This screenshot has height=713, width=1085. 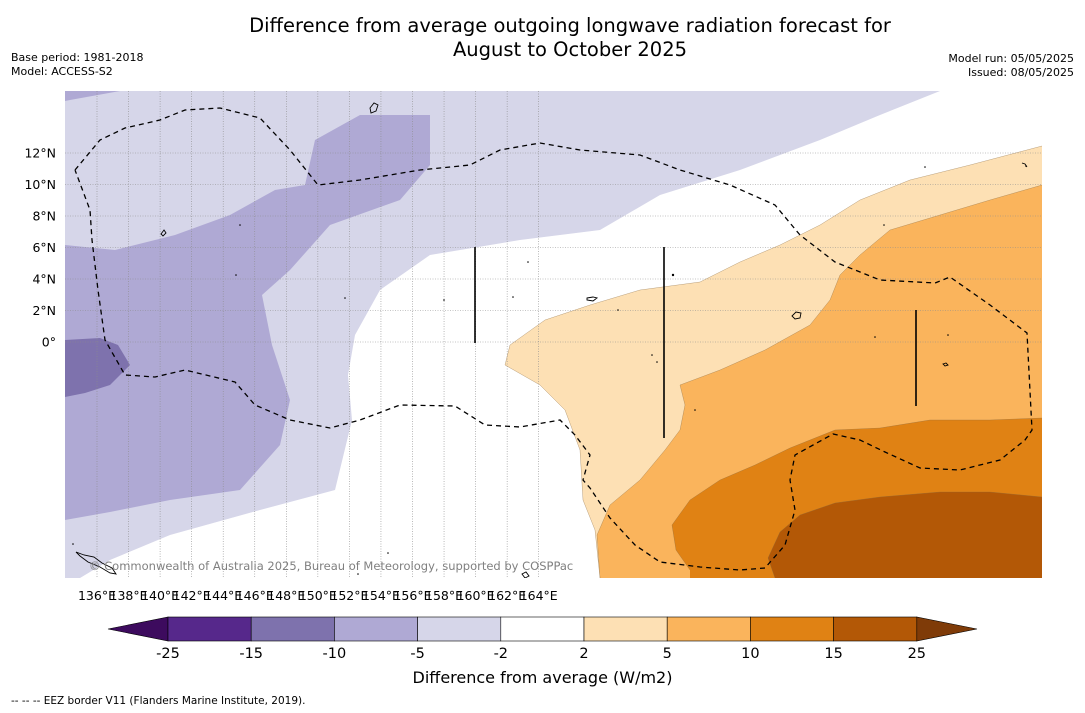 I want to click on latitude-label: 12°N, so click(x=40, y=153).